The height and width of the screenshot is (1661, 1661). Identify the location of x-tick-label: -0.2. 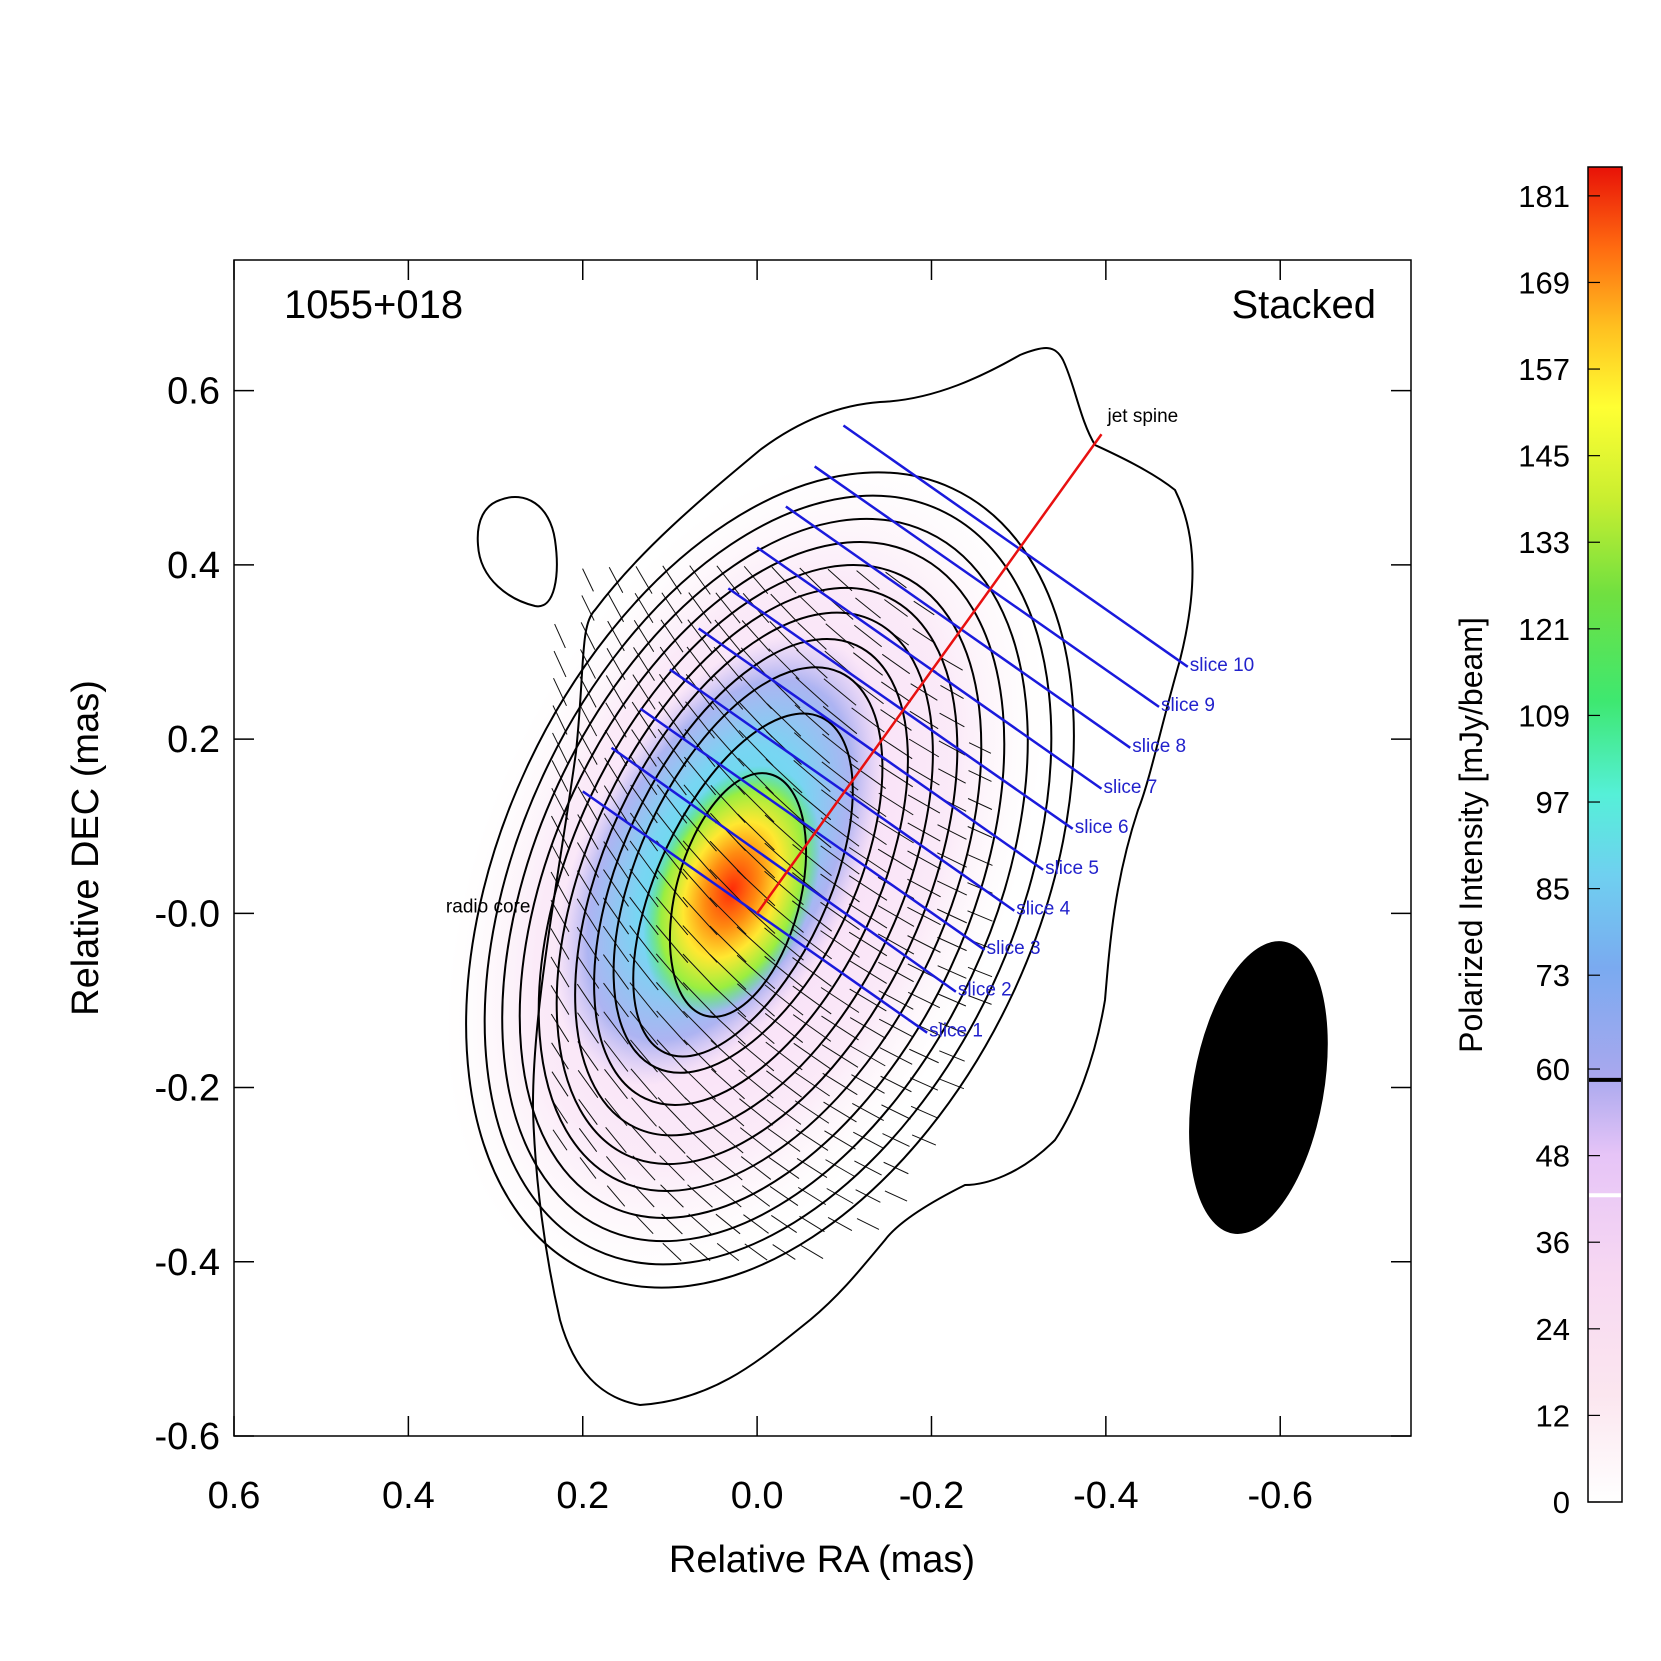
(931, 1496).